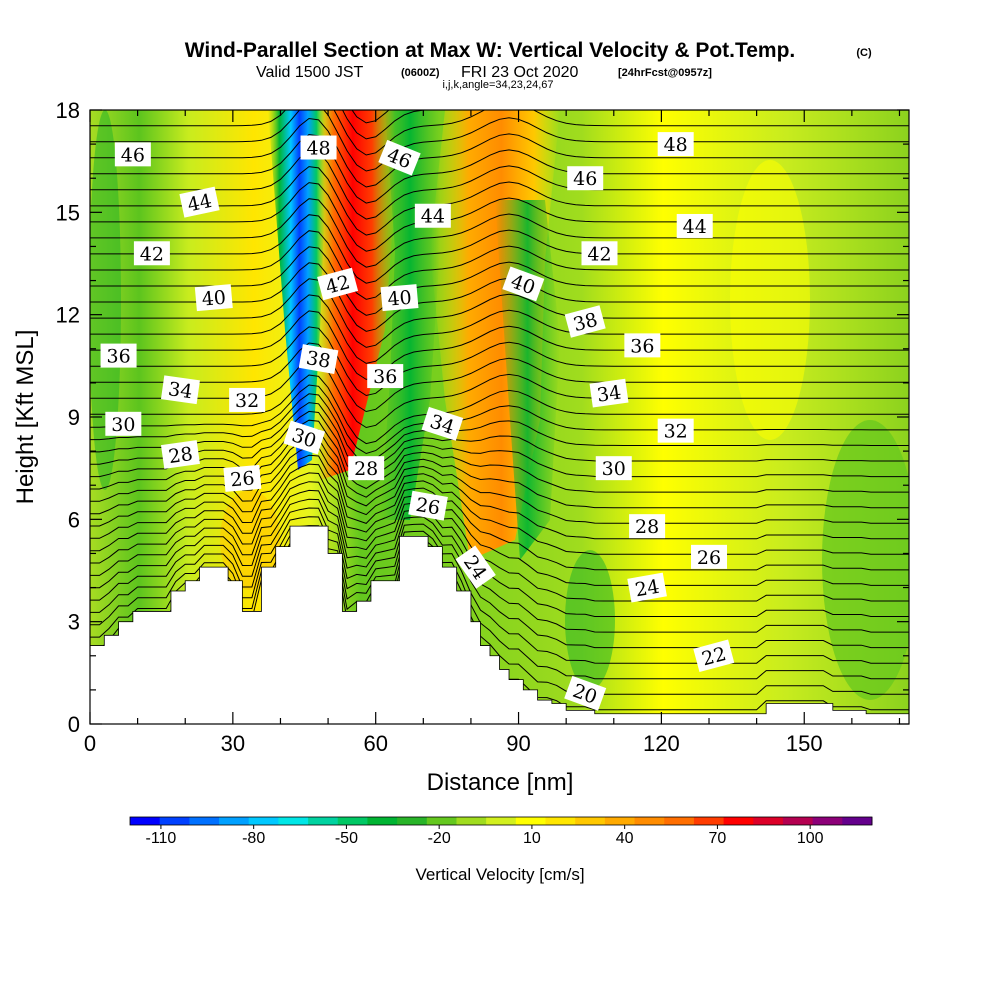 The image size is (1000, 1000). Describe the element at coordinates (68, 315) in the screenshot. I see `y-tick-label: 12` at that location.